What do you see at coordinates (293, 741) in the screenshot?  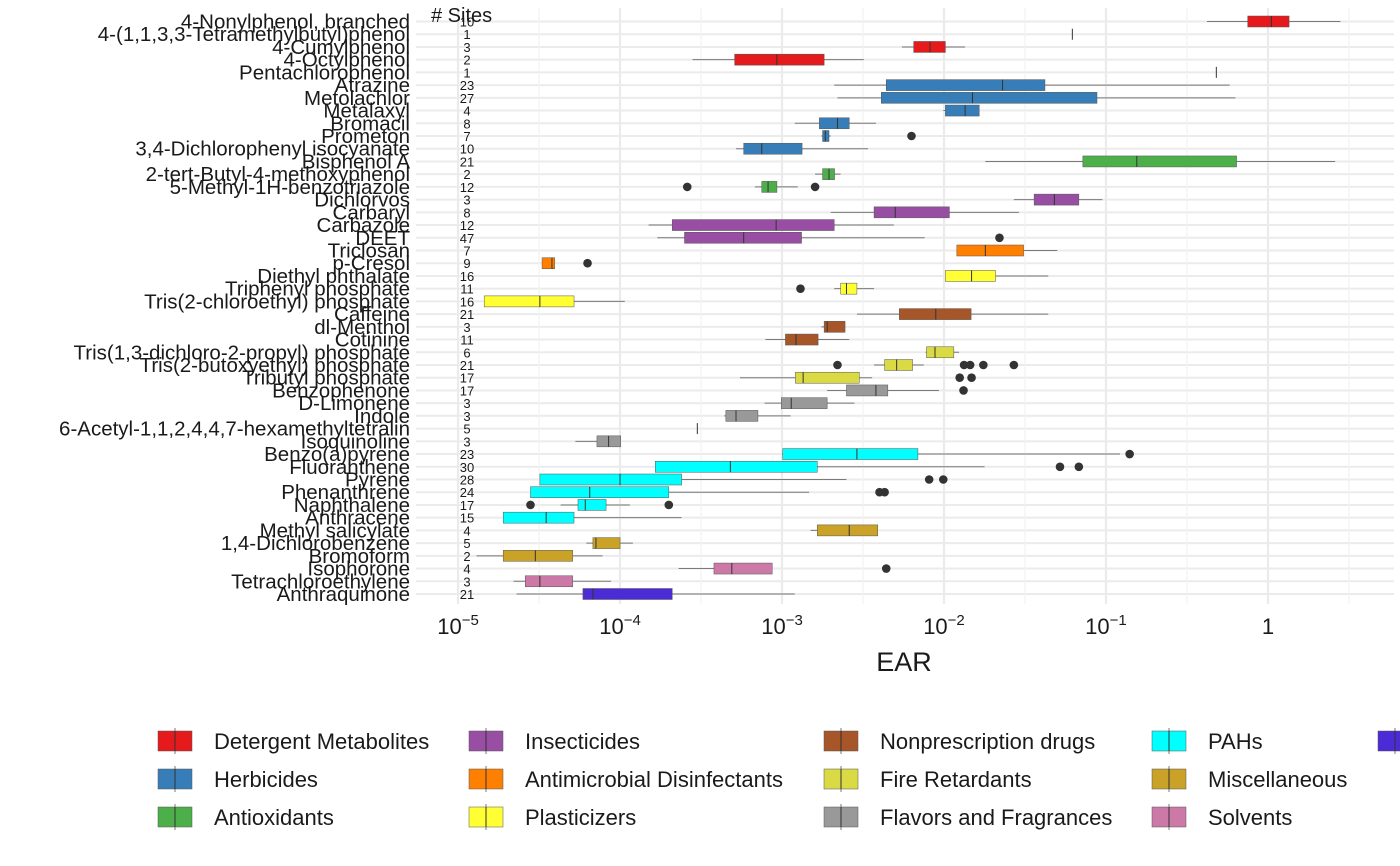 I see `legend-item: Detergent Metabolites` at bounding box center [293, 741].